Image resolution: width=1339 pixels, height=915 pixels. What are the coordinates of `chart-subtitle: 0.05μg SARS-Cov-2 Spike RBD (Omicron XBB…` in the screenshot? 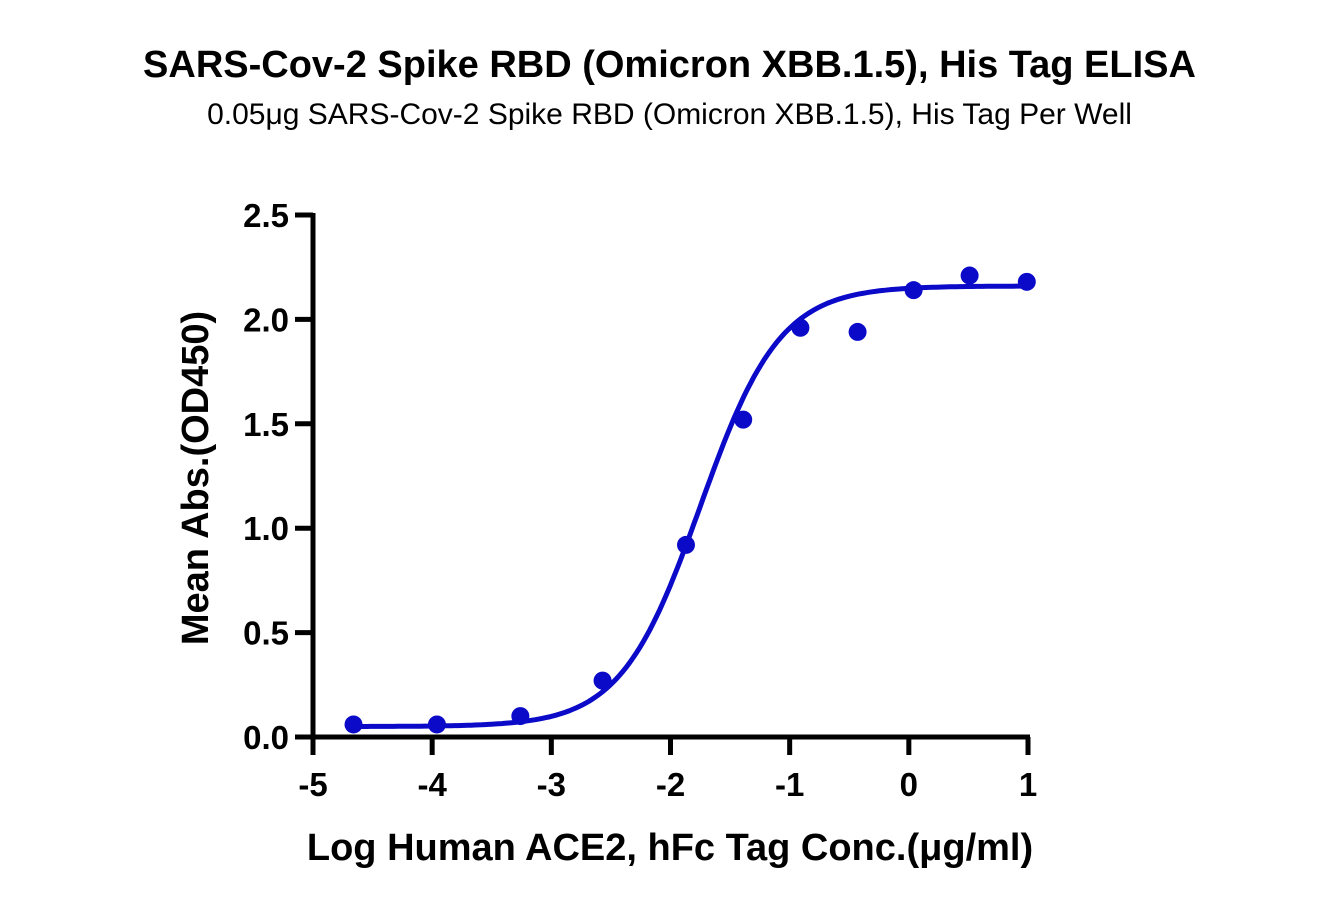 It's located at (669, 114).